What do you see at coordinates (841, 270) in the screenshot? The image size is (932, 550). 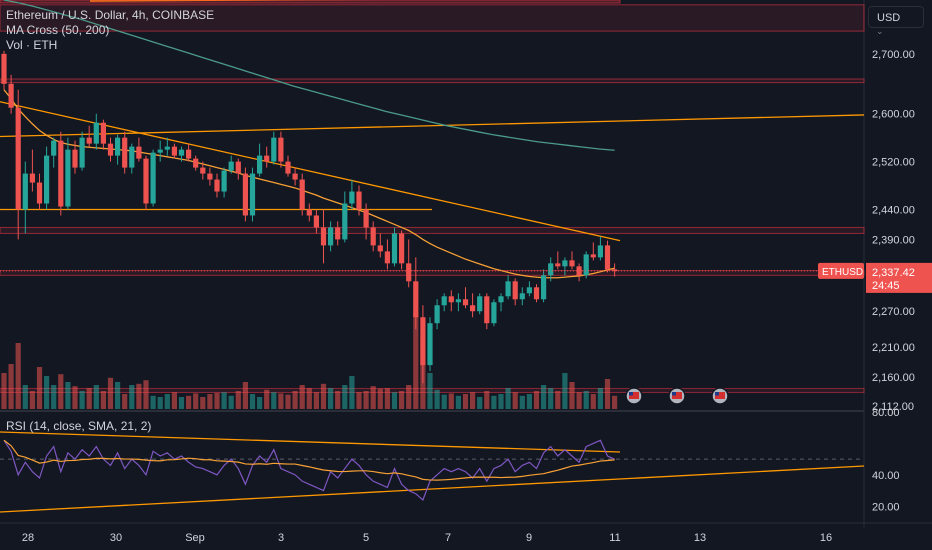 I see `ticker-badge` at bounding box center [841, 270].